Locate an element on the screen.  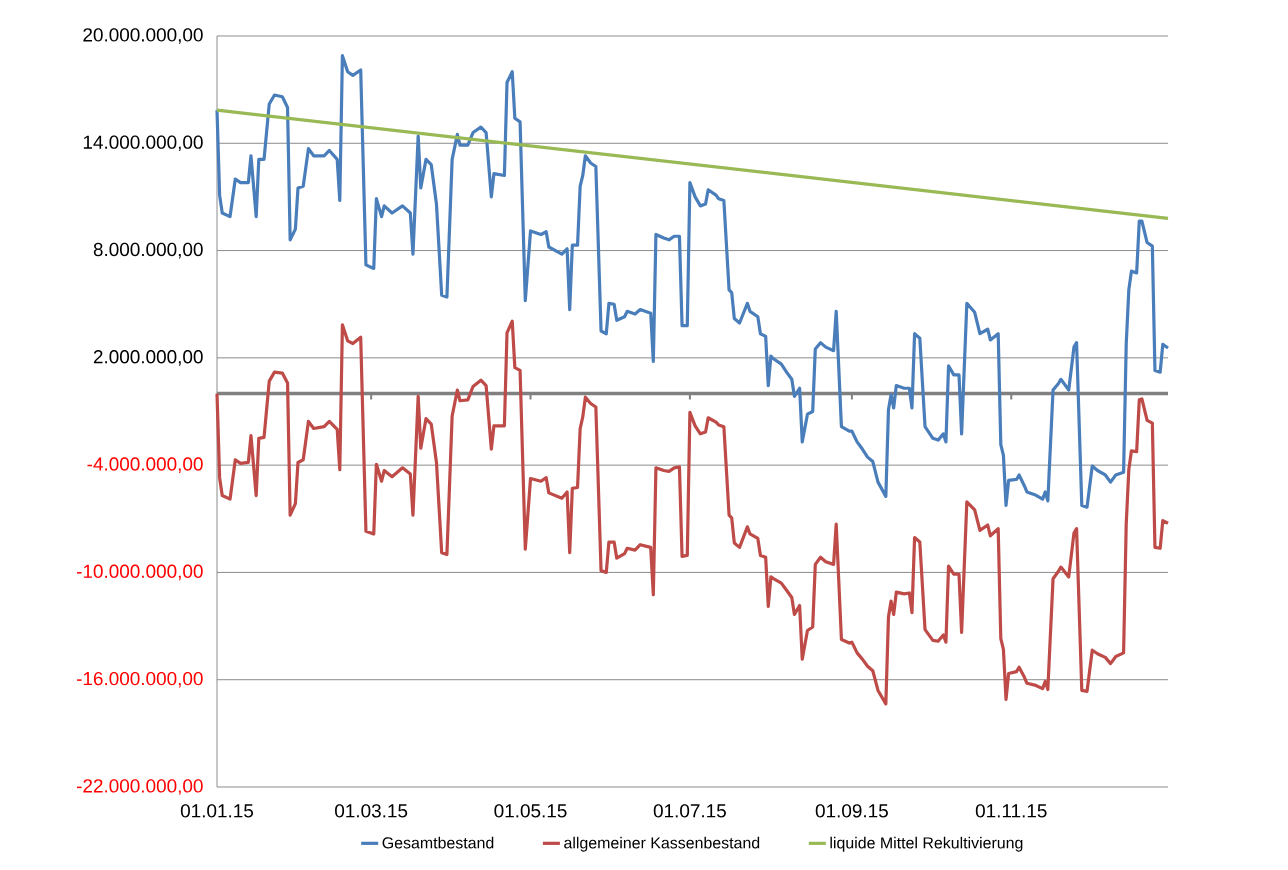
legend-label: Gesamtbestand is located at coordinates (438, 842).